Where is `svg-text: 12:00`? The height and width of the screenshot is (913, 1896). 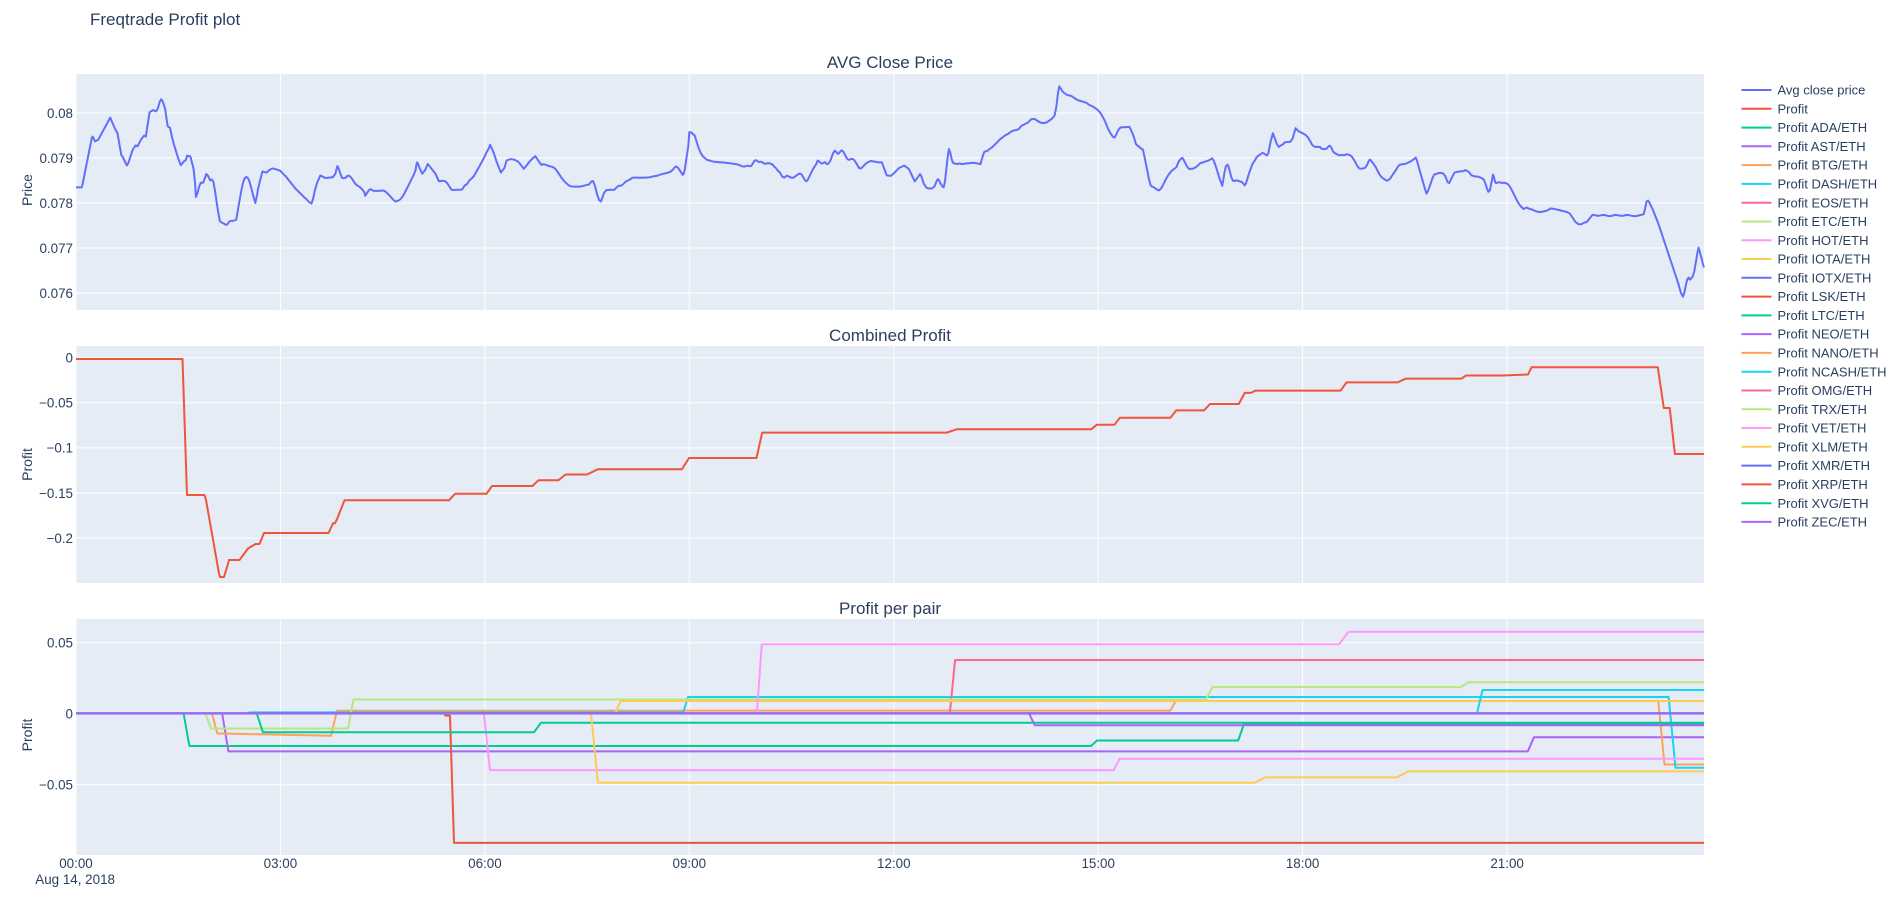
svg-text: 12:00 is located at coordinates (894, 863).